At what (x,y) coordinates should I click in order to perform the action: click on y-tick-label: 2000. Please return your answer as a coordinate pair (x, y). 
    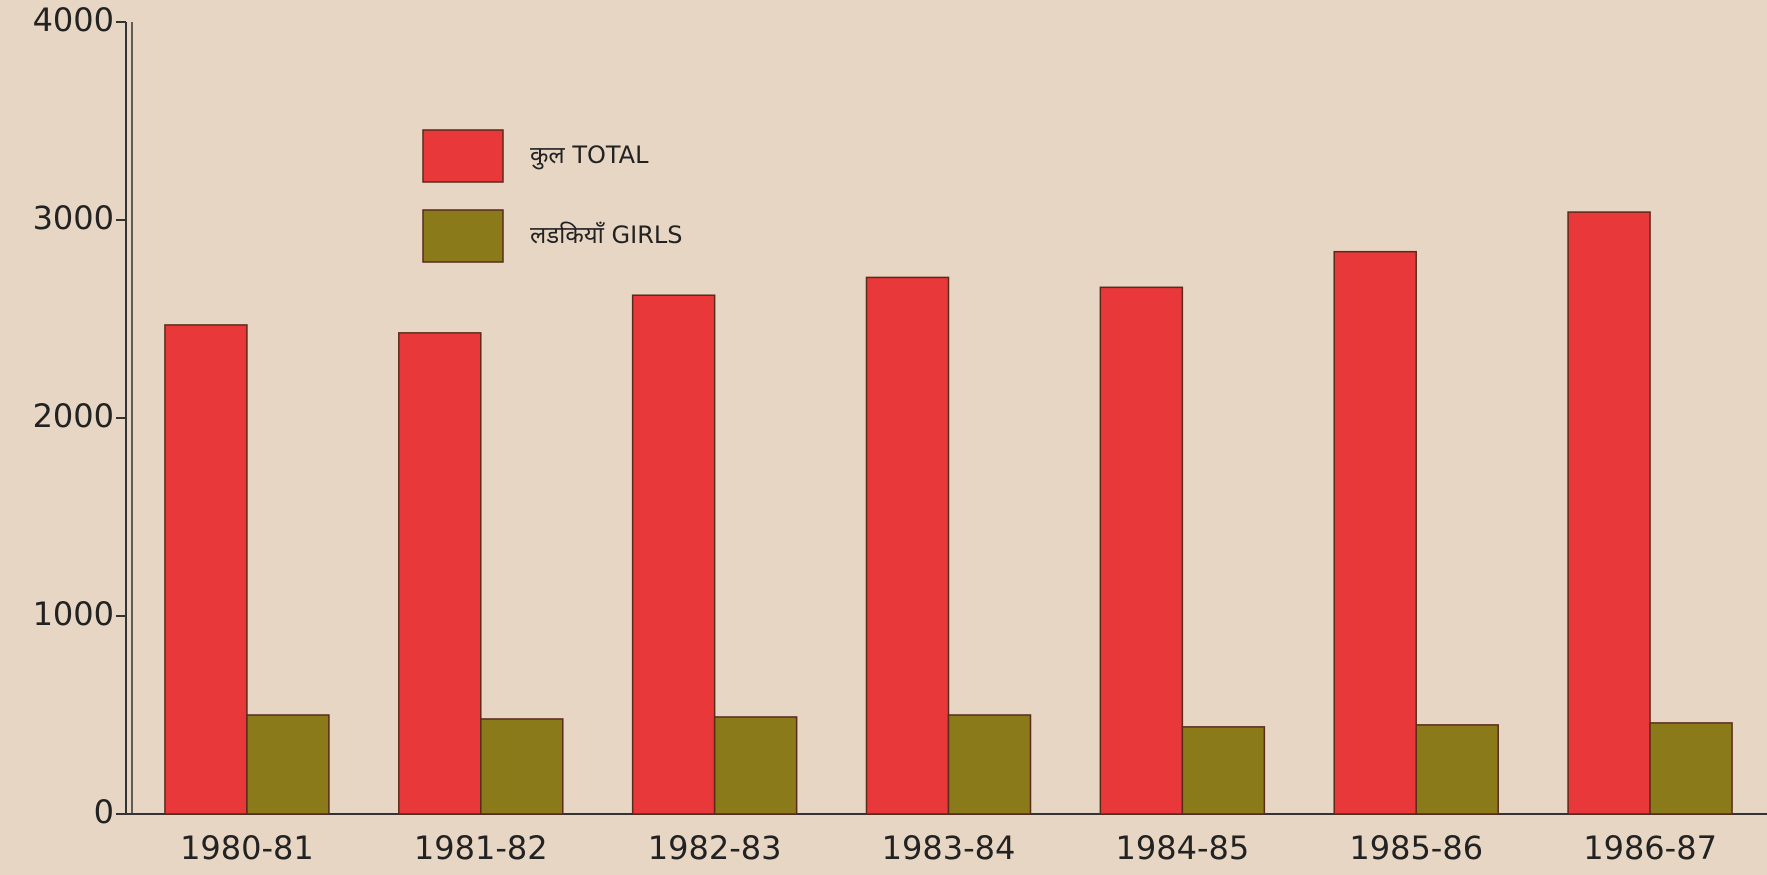
    Looking at the image, I should click on (73, 416).